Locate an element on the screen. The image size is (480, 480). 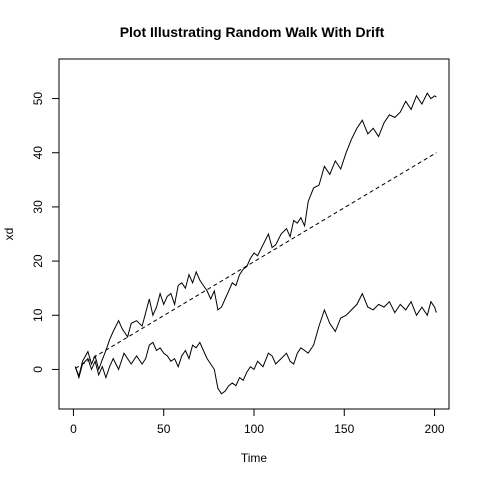
y-tick-label: 20 is located at coordinates (38, 261).